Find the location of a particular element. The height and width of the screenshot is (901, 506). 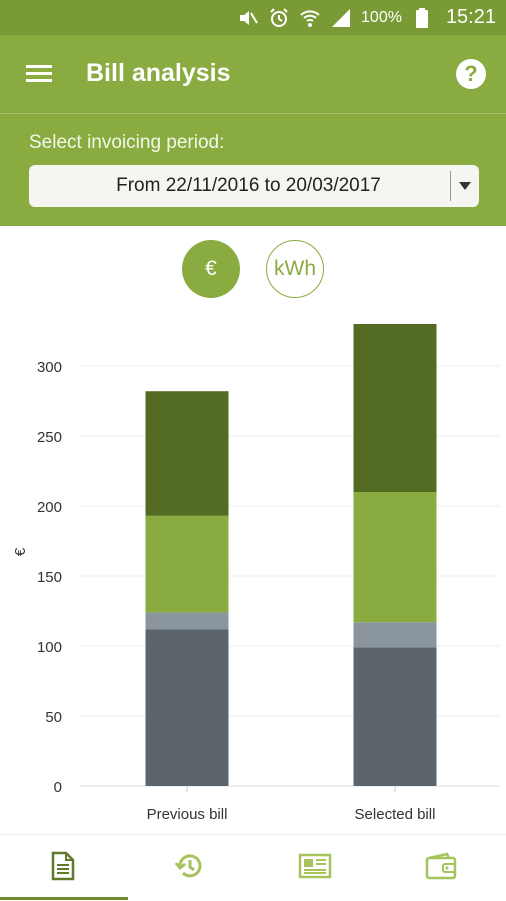

alarm-icon is located at coordinates (279, 18).